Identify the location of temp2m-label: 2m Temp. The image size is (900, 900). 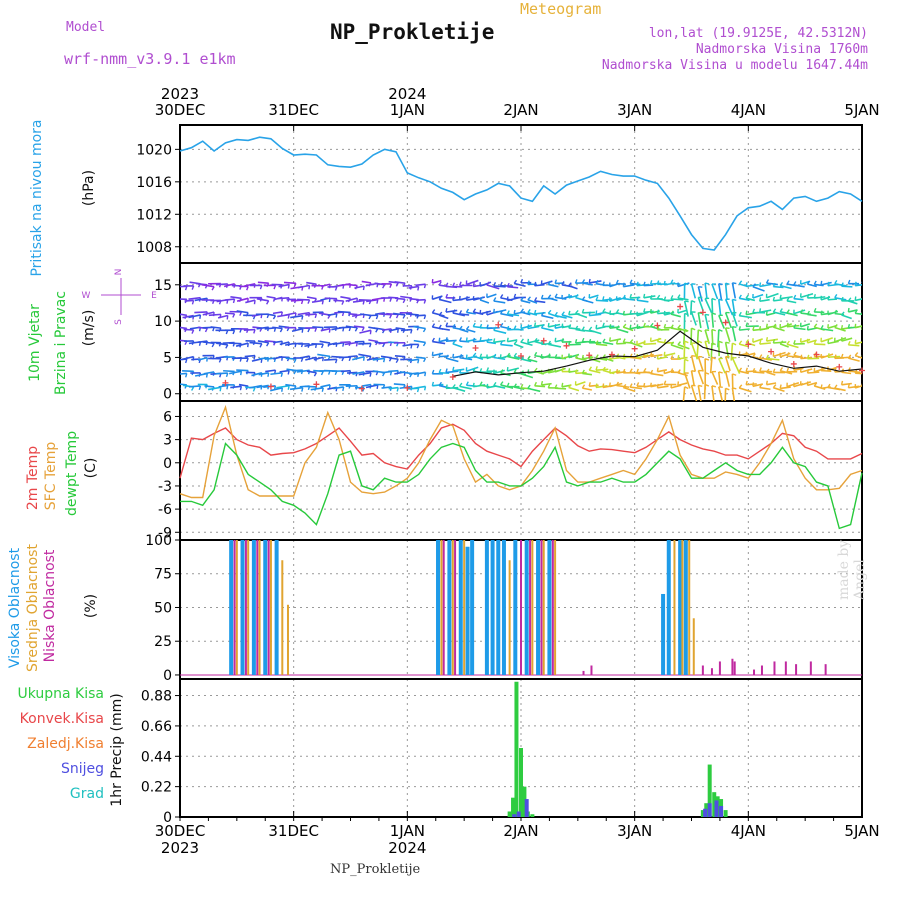
(33, 478).